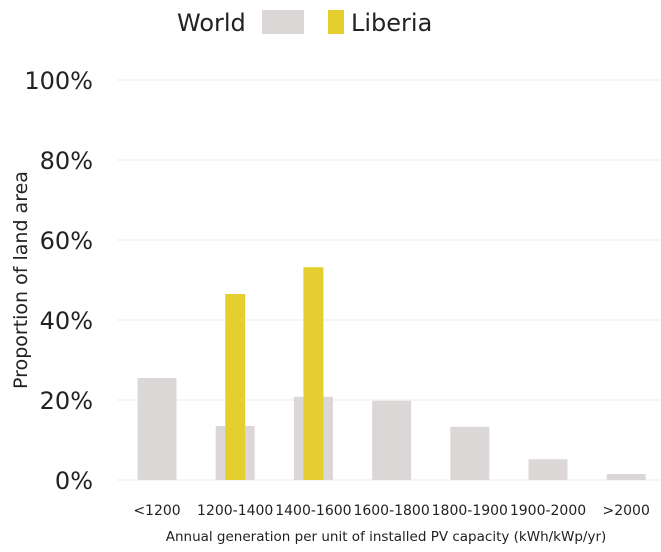 The image size is (661, 552). I want to click on legend: World Liberia, so click(304, 23).